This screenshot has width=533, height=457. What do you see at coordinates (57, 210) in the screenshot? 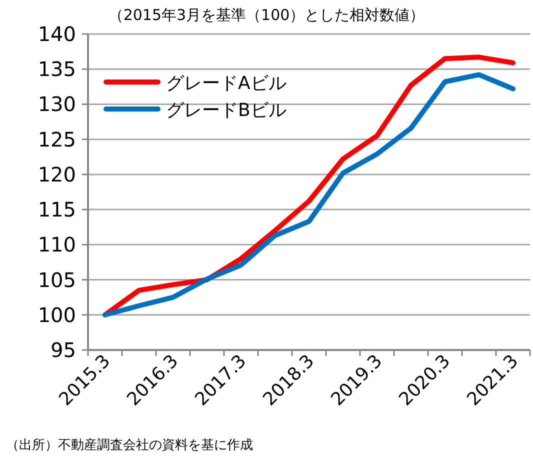
I see `y-tick-label: 115` at bounding box center [57, 210].